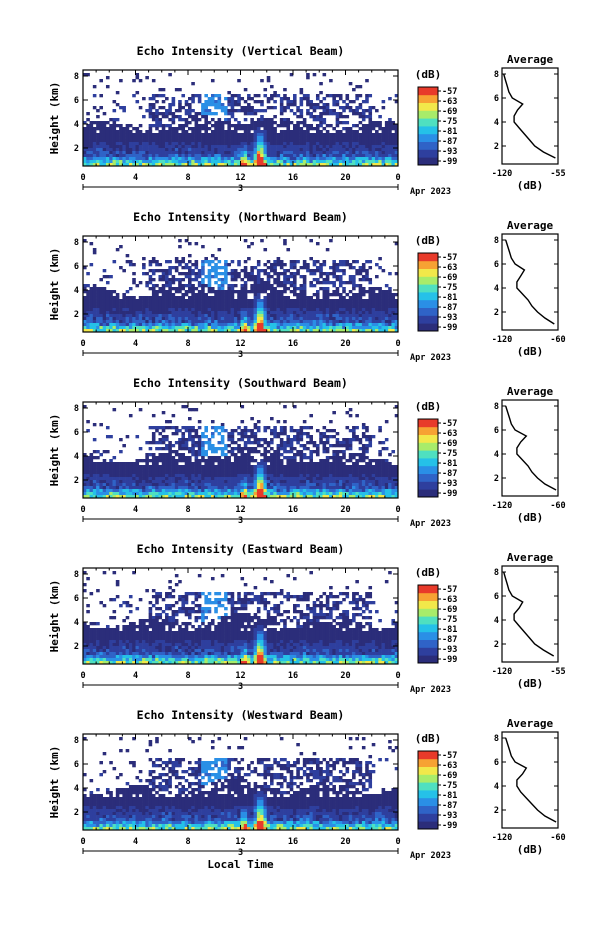 This screenshot has width=615, height=929. What do you see at coordinates (54, 284) in the screenshot?
I see `y-axis-label: Height (km)` at bounding box center [54, 284].